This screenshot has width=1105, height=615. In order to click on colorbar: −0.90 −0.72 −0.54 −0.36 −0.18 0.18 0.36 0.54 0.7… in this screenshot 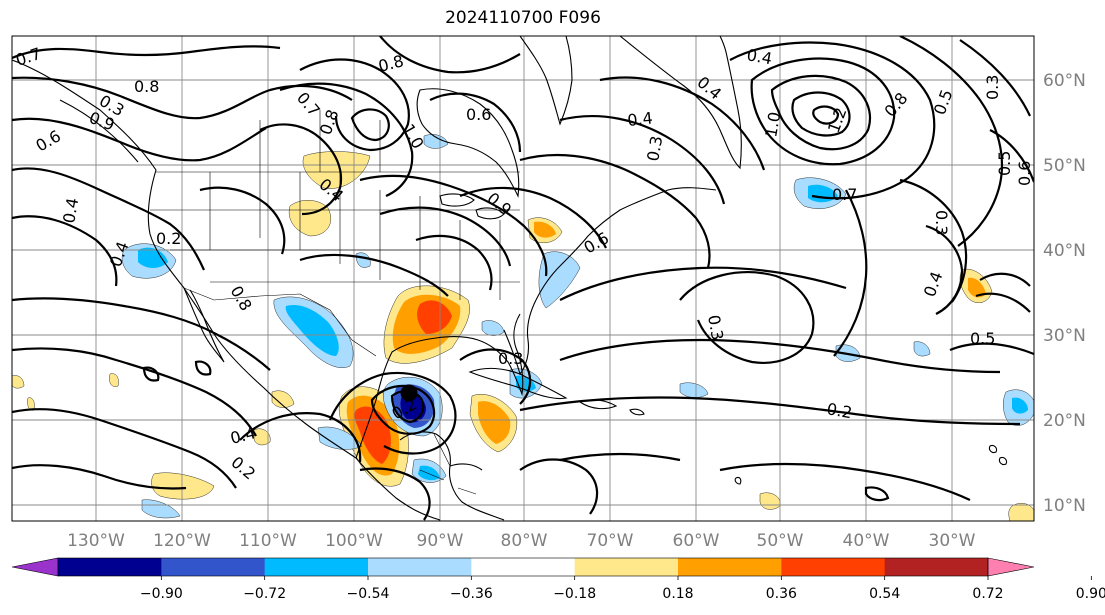, I will do `click(558, 579)`.